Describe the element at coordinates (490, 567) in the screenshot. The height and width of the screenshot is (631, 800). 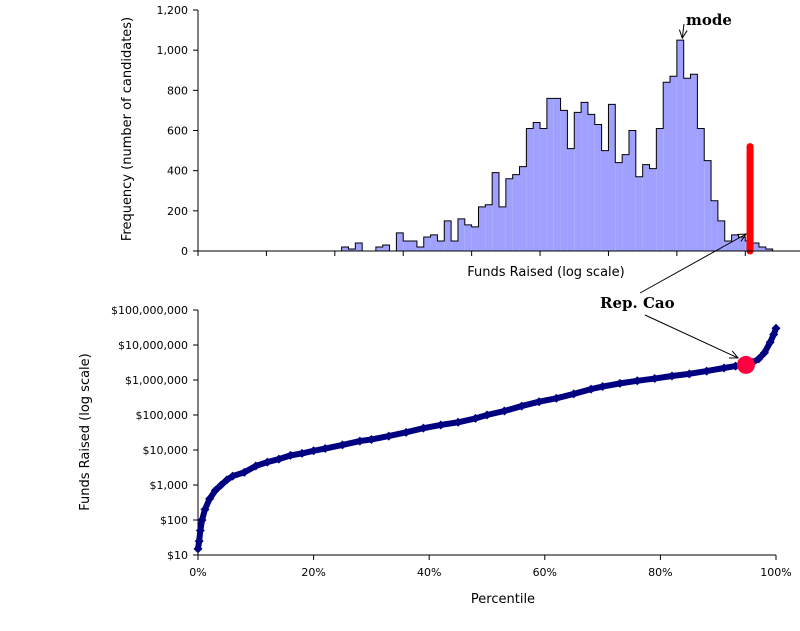
I see `percentile-x-ticks: 0% 20% 40% 60% 80% 100%` at that location.